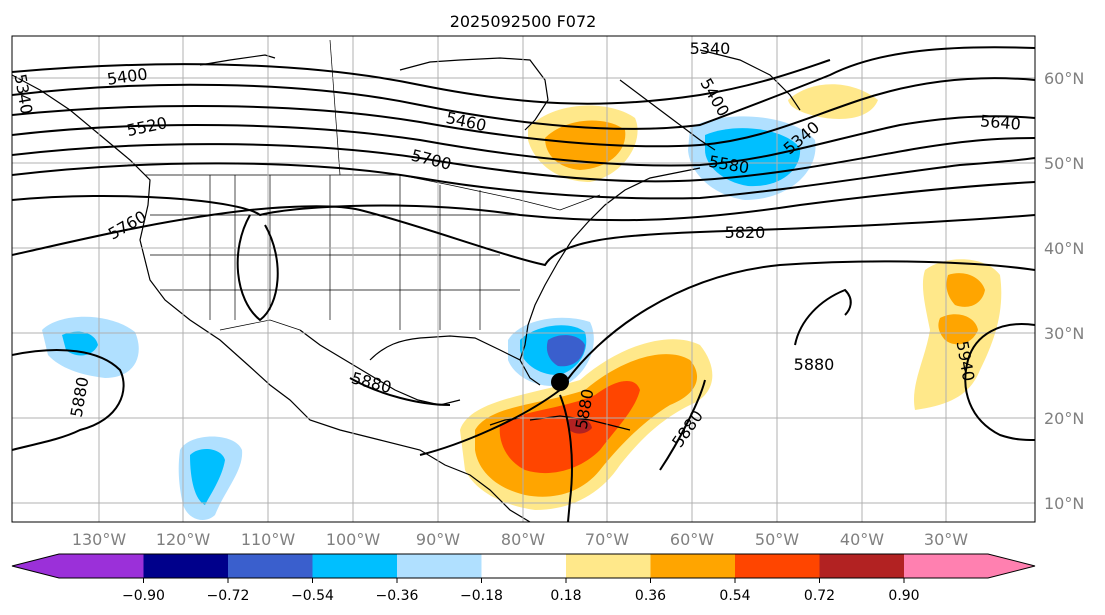  Describe the element at coordinates (710, 48) in the screenshot. I see `contour-label: 5340` at that location.